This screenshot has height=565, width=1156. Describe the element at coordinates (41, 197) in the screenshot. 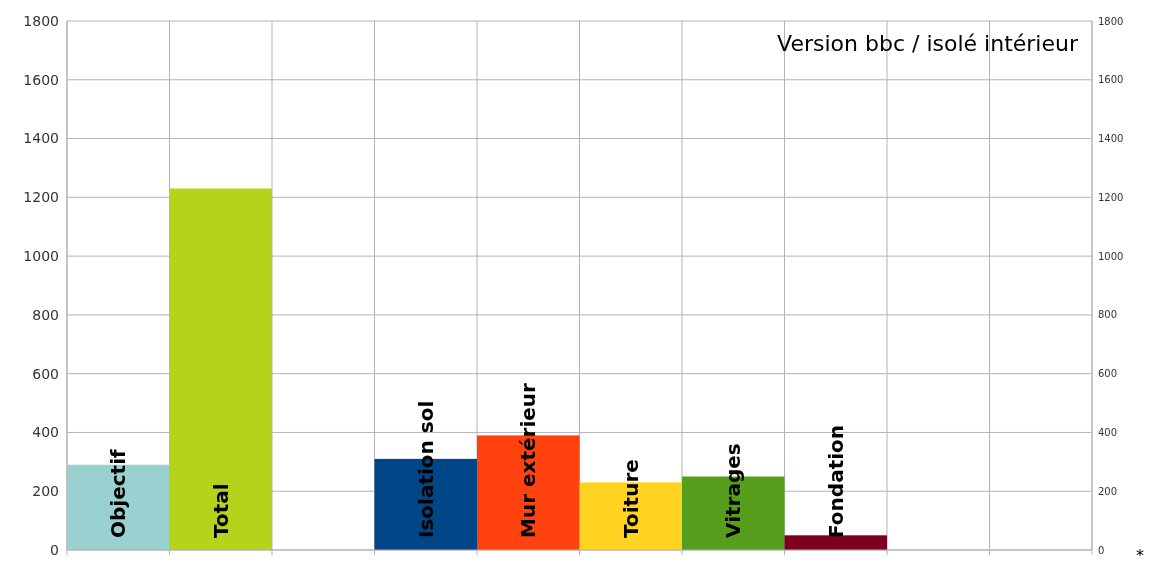

I see `y-tick-label: 1200` at that location.